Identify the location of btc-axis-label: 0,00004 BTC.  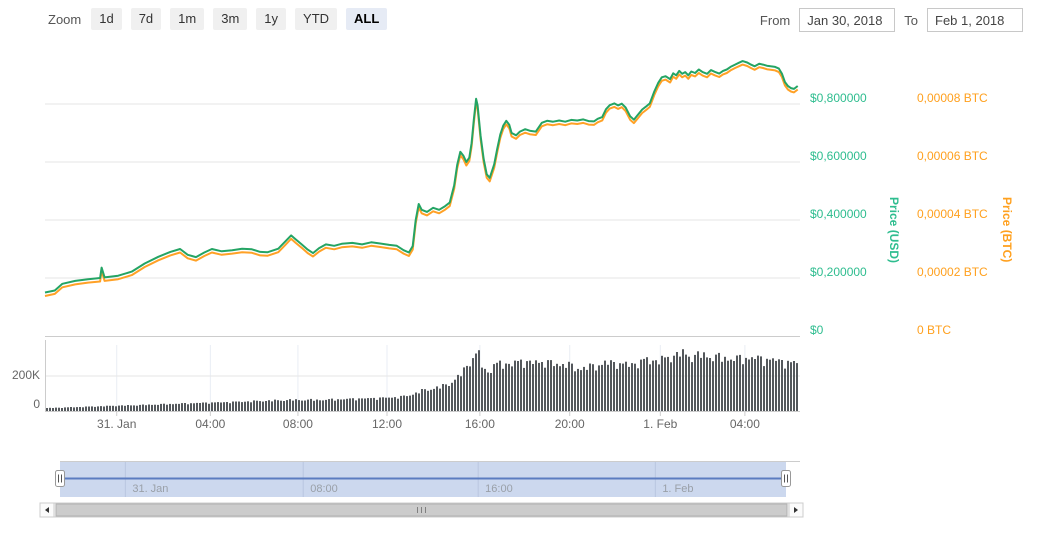
(952, 214).